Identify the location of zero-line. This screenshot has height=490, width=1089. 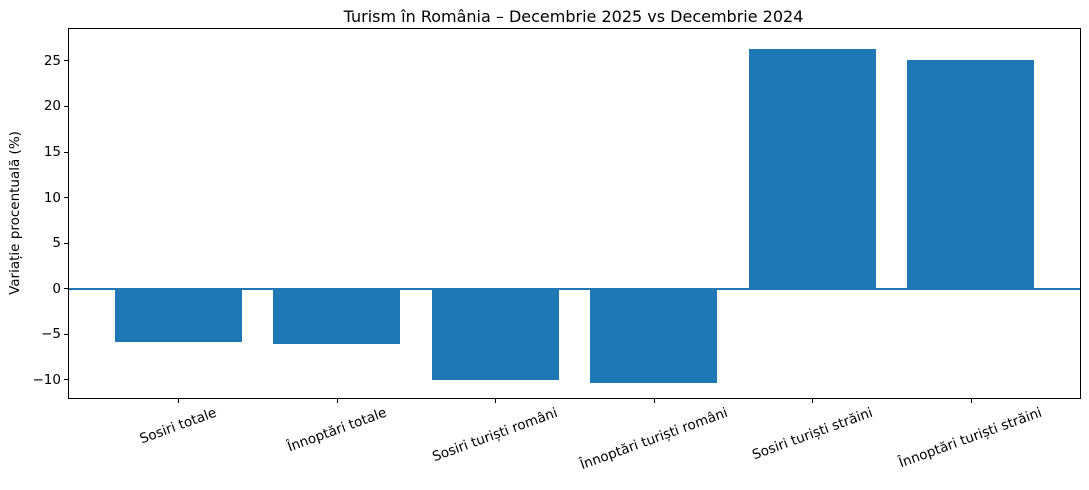
(574, 288).